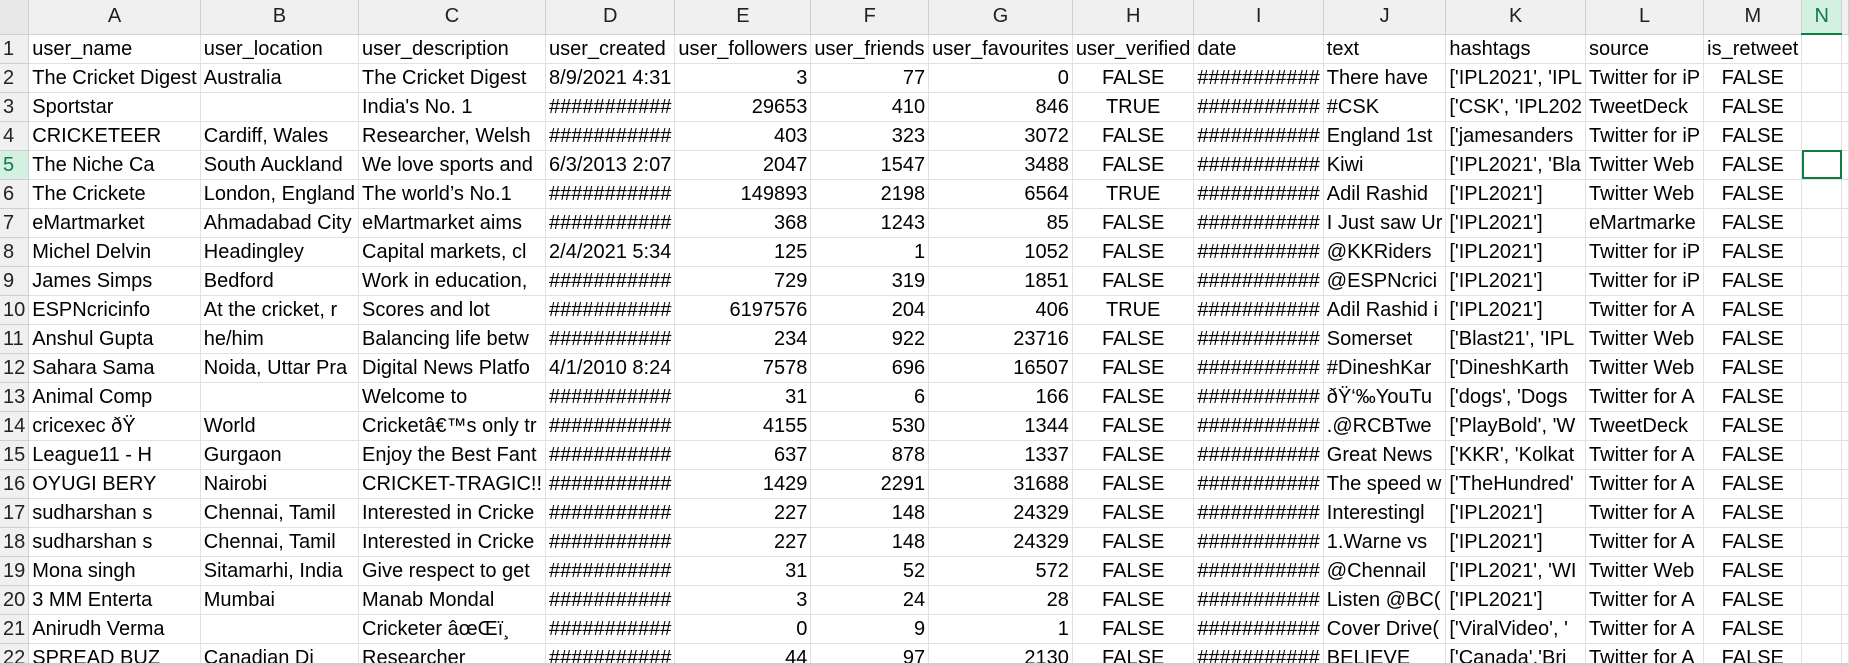 This screenshot has width=1849, height=665. What do you see at coordinates (870, 223) in the screenshot?
I see `cell-f7: 1243` at bounding box center [870, 223].